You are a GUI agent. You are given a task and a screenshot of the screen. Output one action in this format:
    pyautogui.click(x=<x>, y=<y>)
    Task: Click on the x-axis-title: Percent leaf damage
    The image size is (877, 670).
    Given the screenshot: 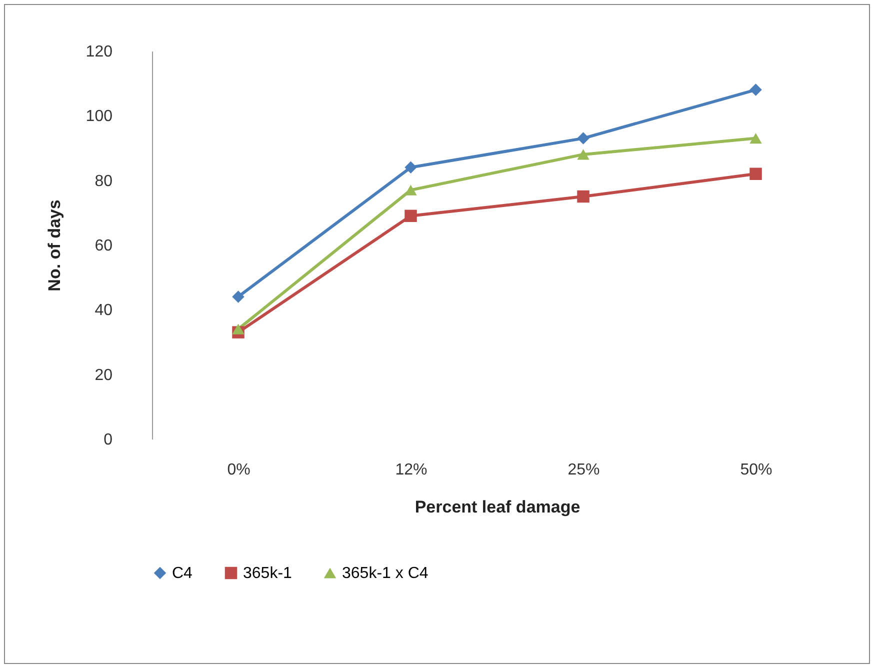 What is the action you would take?
    pyautogui.click(x=497, y=507)
    